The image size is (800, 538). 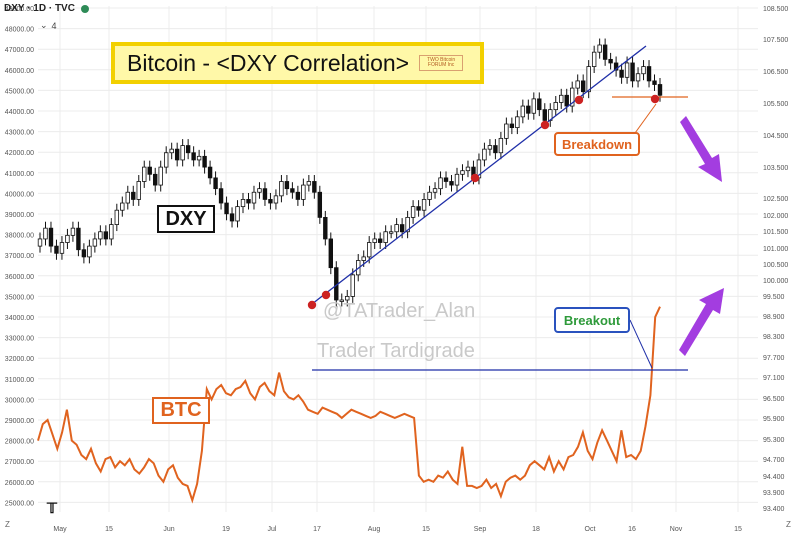 I want to click on indicator-count: 4, so click(x=54, y=25).